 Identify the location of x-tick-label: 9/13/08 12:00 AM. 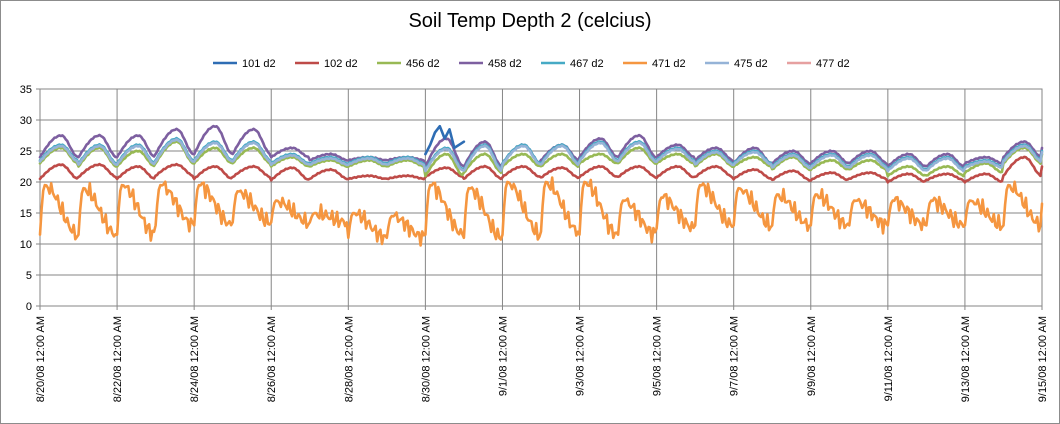
(966, 359).